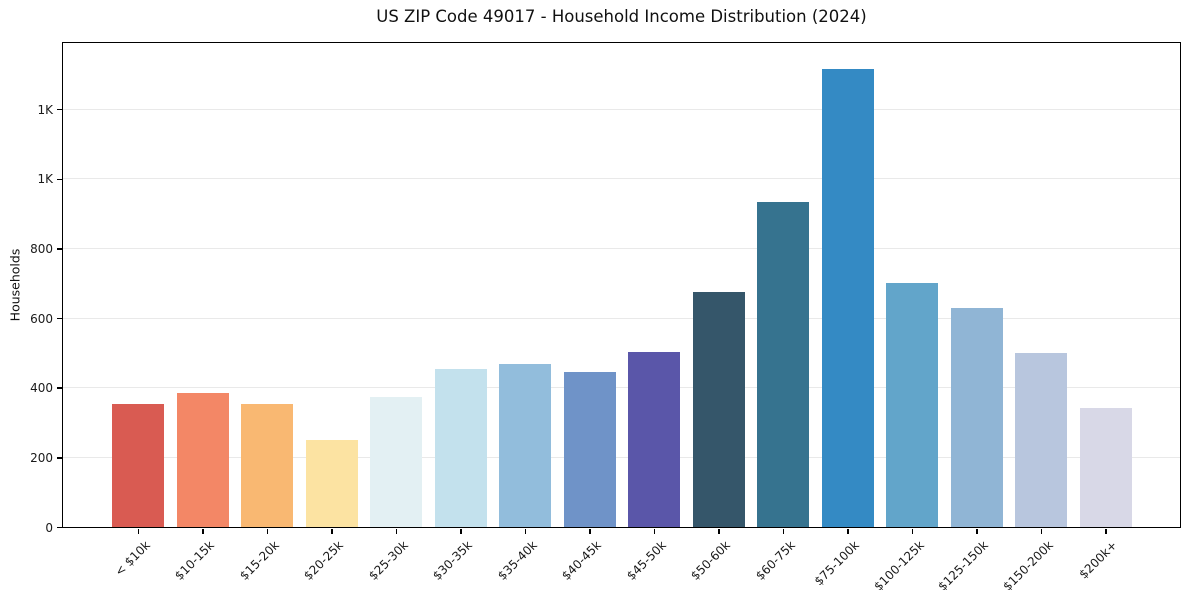  I want to click on bar-60-75k, so click(783, 364).